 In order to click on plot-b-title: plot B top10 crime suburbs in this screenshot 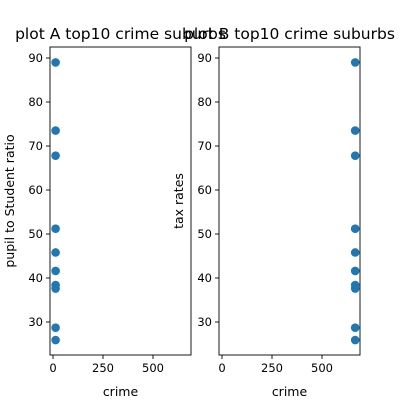, I will do `click(289, 34)`.